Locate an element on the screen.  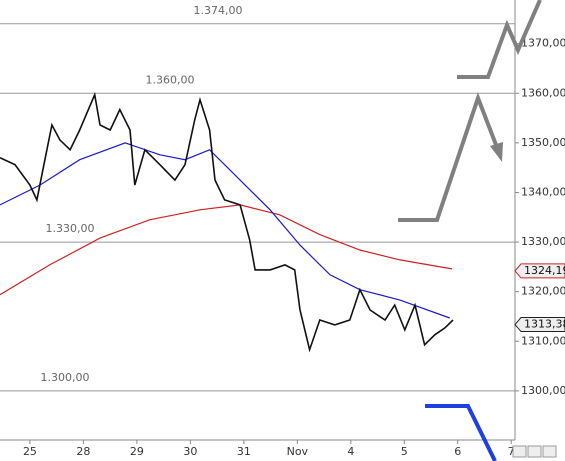
price-tag-label: 1324,19 is located at coordinates (544, 270).